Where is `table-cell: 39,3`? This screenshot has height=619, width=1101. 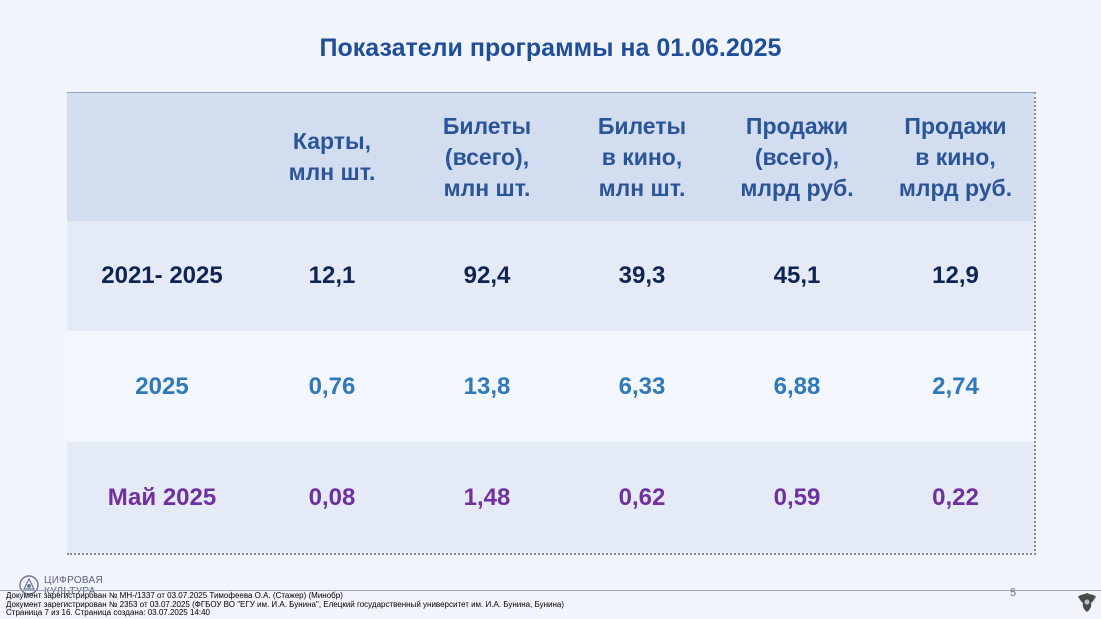
table-cell: 39,3 is located at coordinates (642, 275).